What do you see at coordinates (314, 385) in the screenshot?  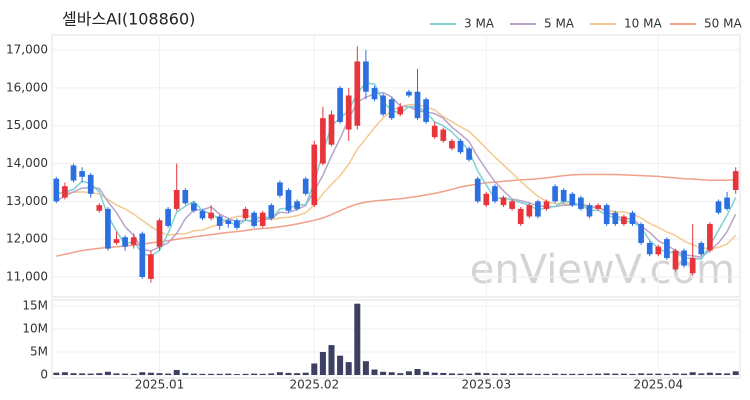 I see `x-tick-label: 2025.02` at bounding box center [314, 385].